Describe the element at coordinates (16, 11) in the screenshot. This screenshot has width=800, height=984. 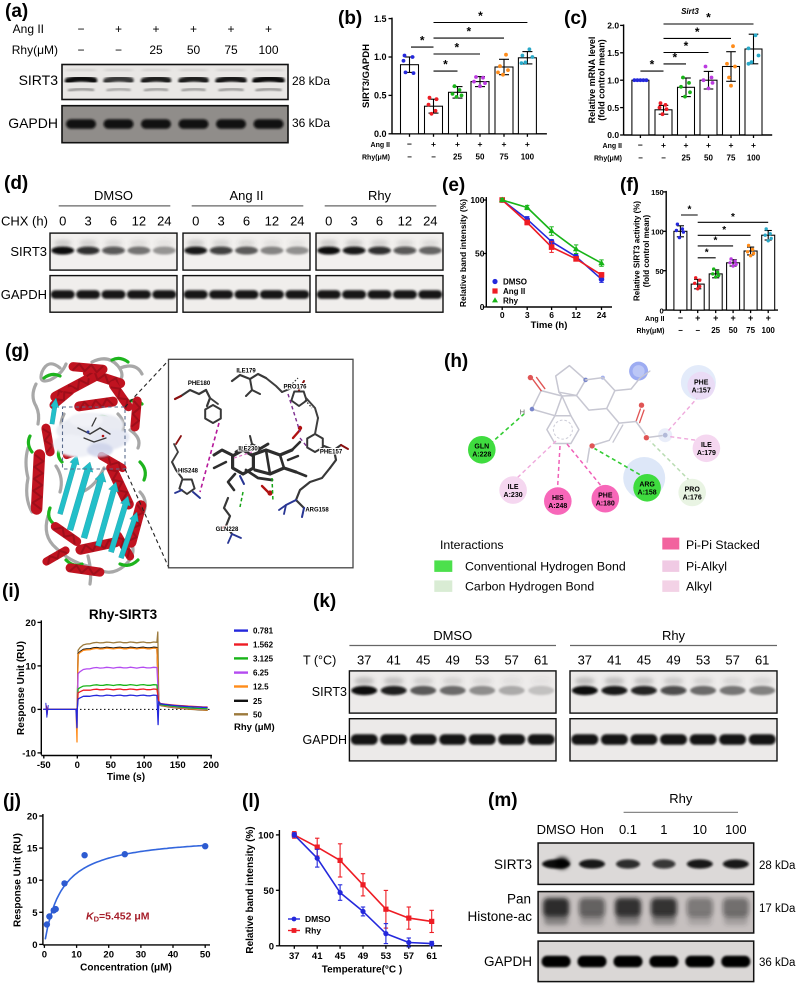
I see `svg-text: (a)` at that location.